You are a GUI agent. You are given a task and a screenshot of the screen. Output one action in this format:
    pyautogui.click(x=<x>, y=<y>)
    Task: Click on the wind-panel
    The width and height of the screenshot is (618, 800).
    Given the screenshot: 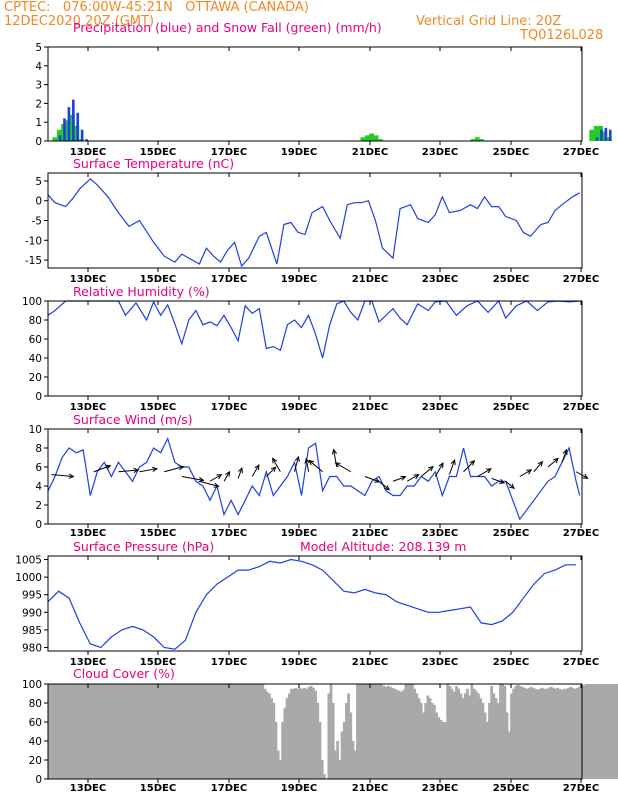 What is the action you would take?
    pyautogui.click(x=316, y=478)
    